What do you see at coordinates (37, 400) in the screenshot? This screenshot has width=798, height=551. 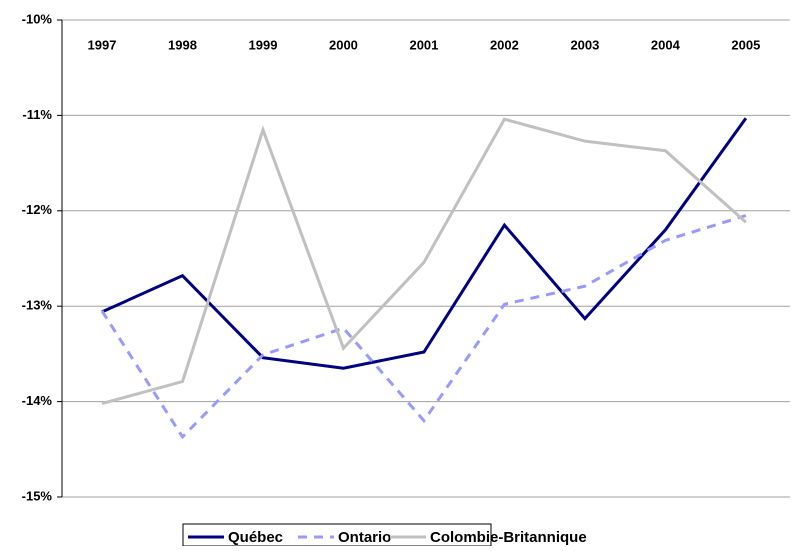 I see `y-tick-label: -14%` at bounding box center [37, 400].